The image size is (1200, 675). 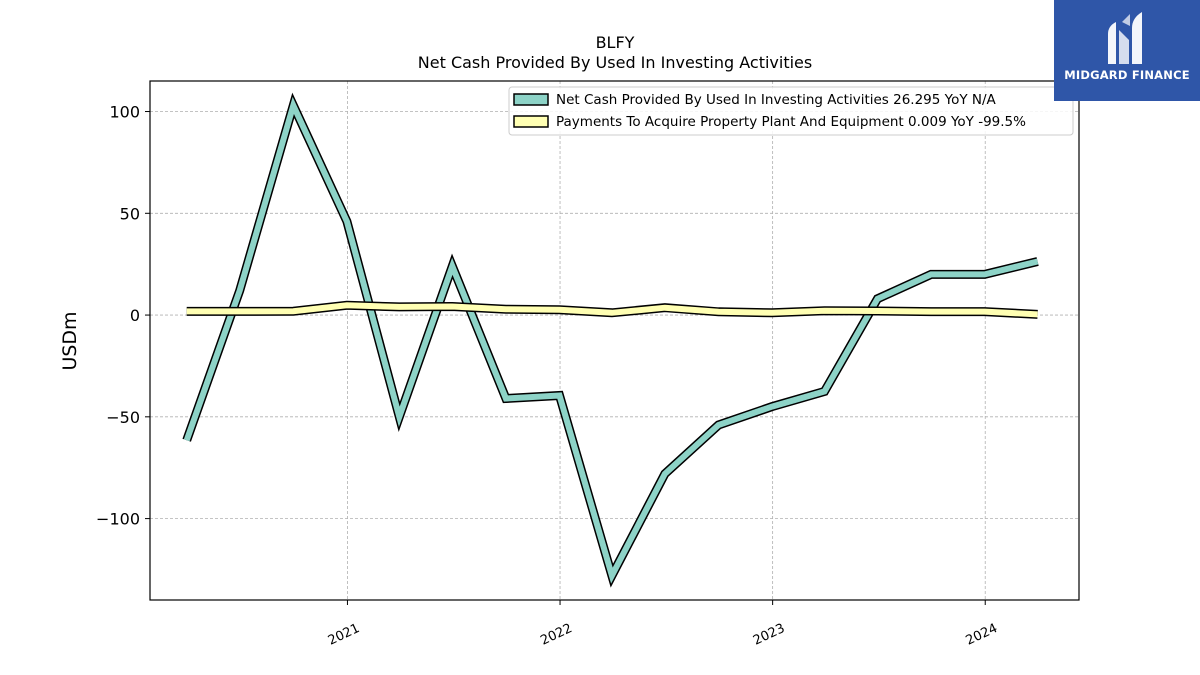 I want to click on x-tick-label: 2023, so click(x=769, y=635).